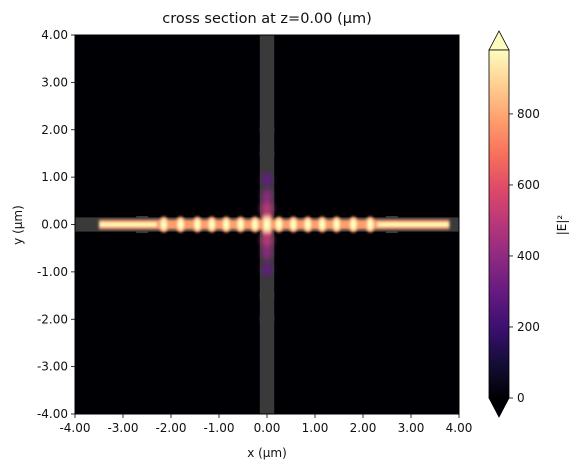 This screenshot has width=575, height=470. I want to click on x-tick-label: 1.00, so click(315, 428).